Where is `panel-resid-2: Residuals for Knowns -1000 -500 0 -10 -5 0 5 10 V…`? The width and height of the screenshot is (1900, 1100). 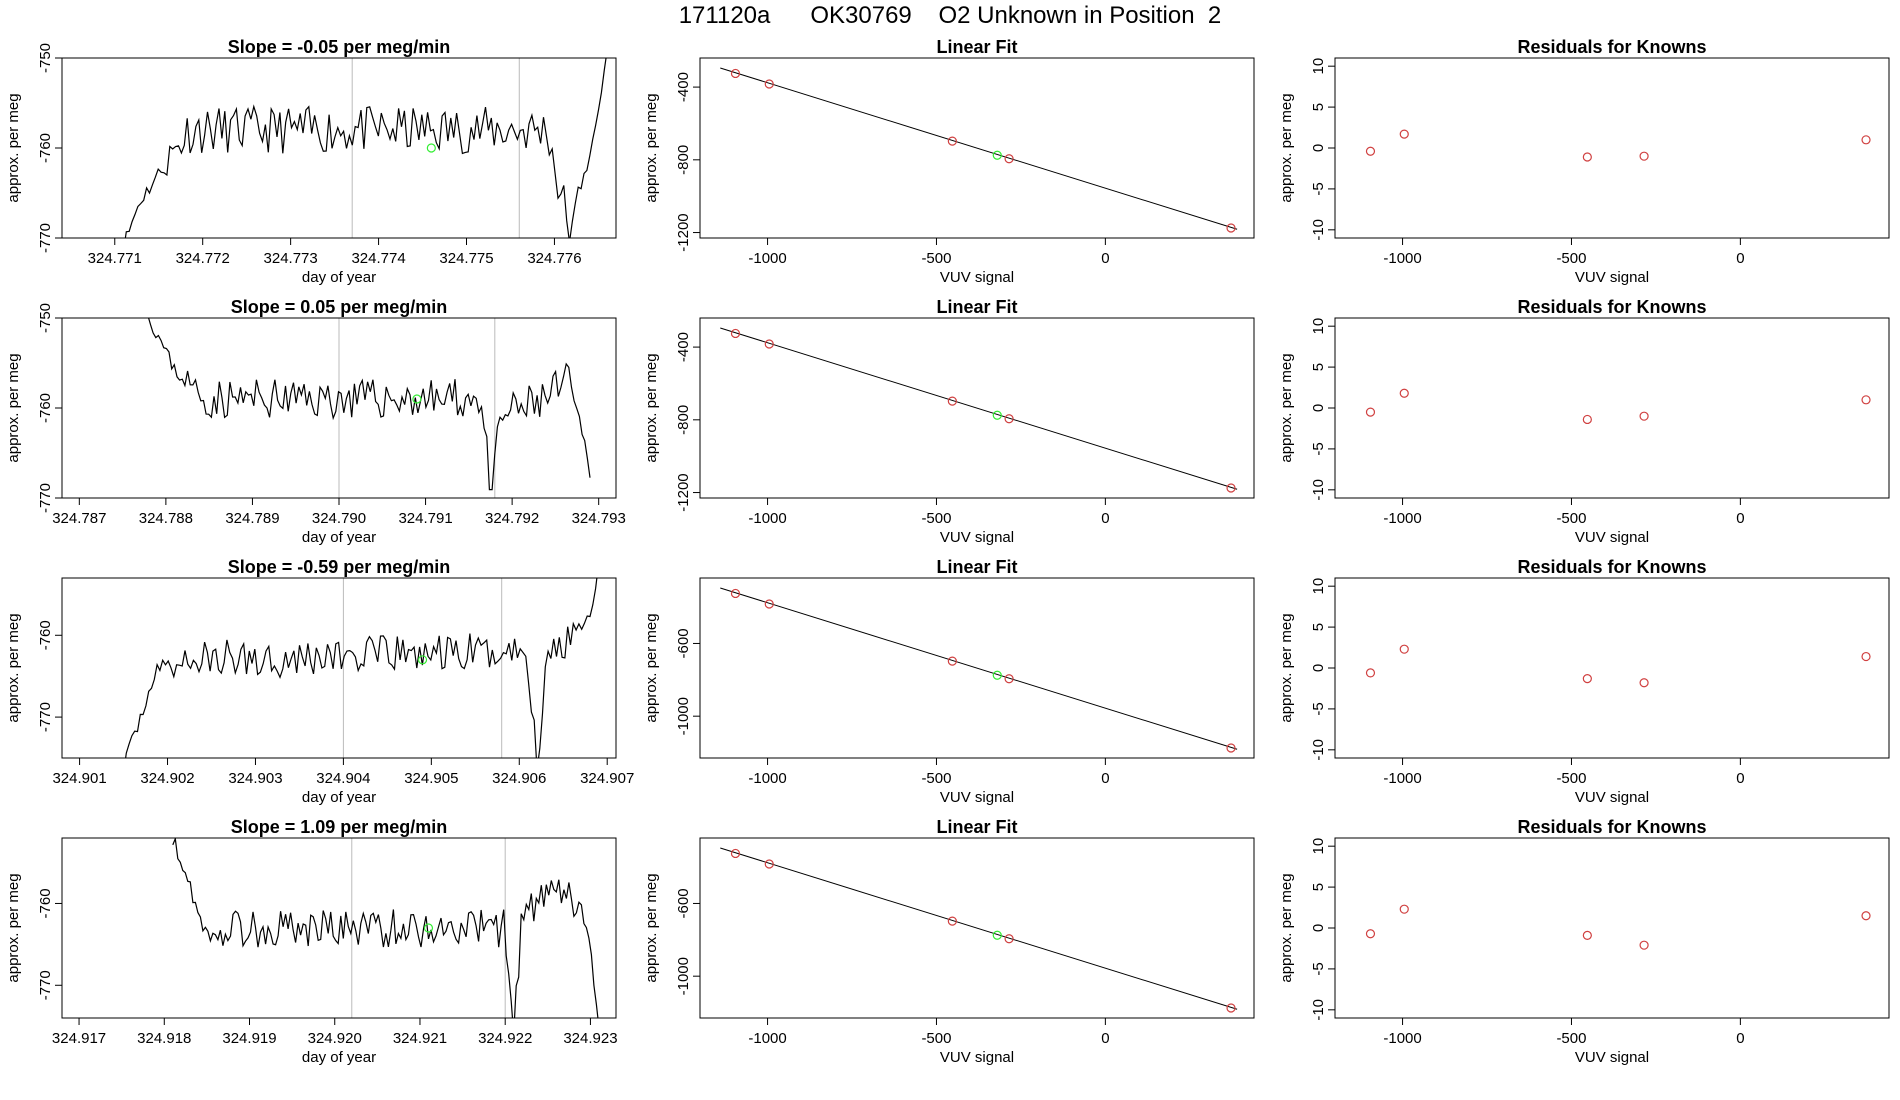
panel-resid-2: Residuals for Knowns -1000 -500 0 -10 -5 0 5 10 V… is located at coordinates (1584, 421).